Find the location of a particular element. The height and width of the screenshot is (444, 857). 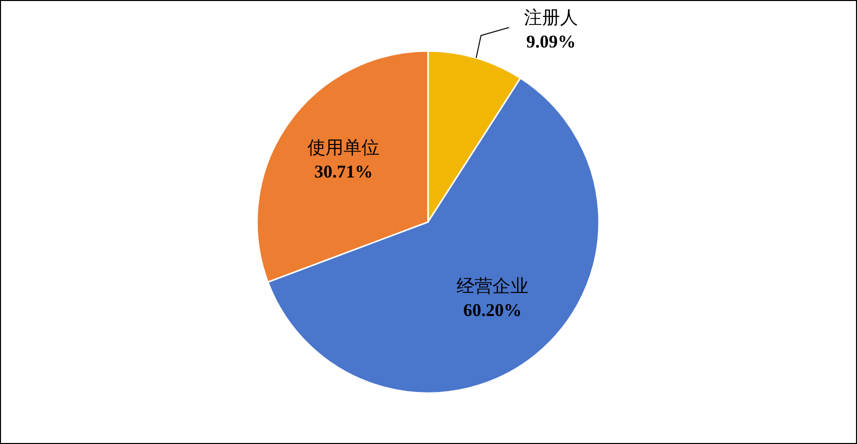

slice-label: 经营企业 is located at coordinates (492, 286).